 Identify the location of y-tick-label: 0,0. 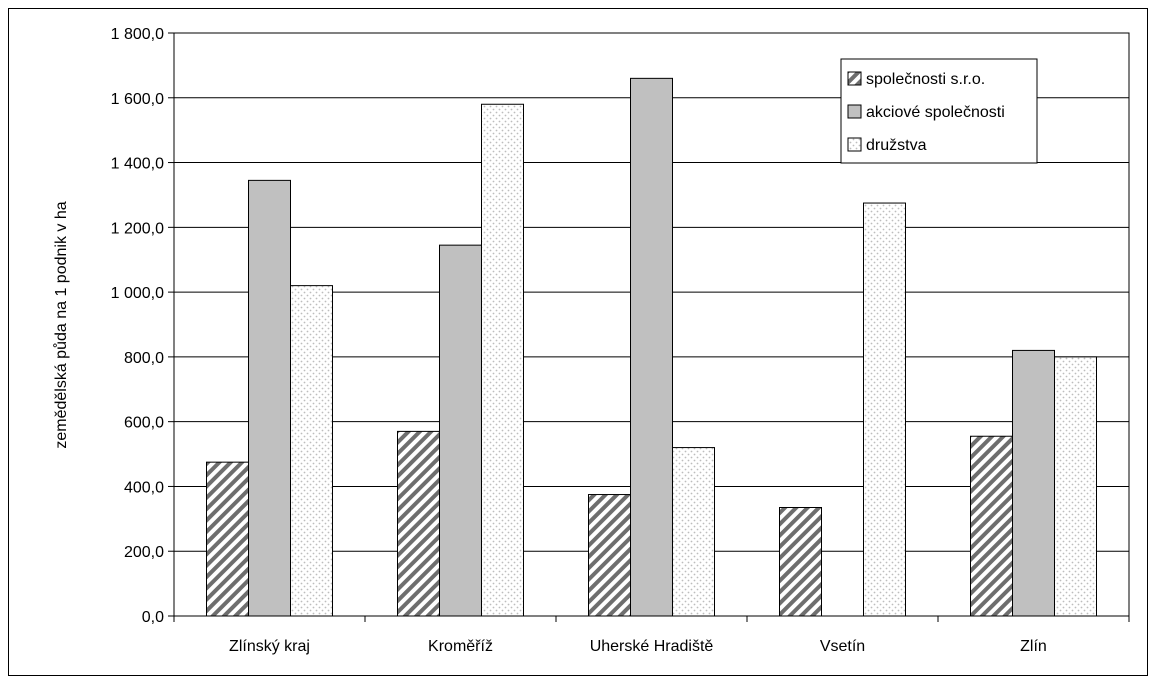
(153, 617).